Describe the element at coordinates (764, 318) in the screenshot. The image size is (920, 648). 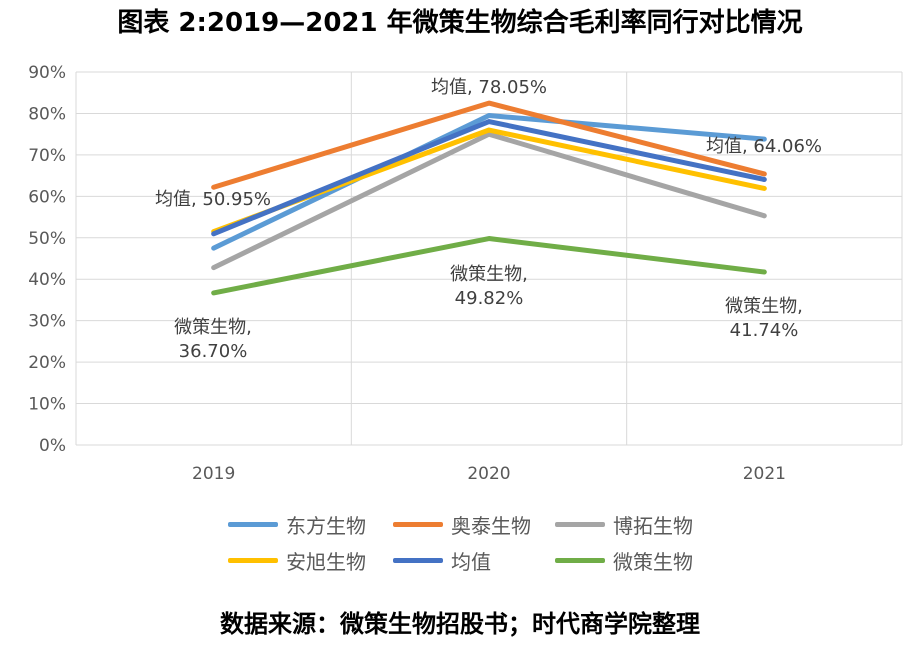
I see `data-label: 微策生物, 41.74%` at that location.